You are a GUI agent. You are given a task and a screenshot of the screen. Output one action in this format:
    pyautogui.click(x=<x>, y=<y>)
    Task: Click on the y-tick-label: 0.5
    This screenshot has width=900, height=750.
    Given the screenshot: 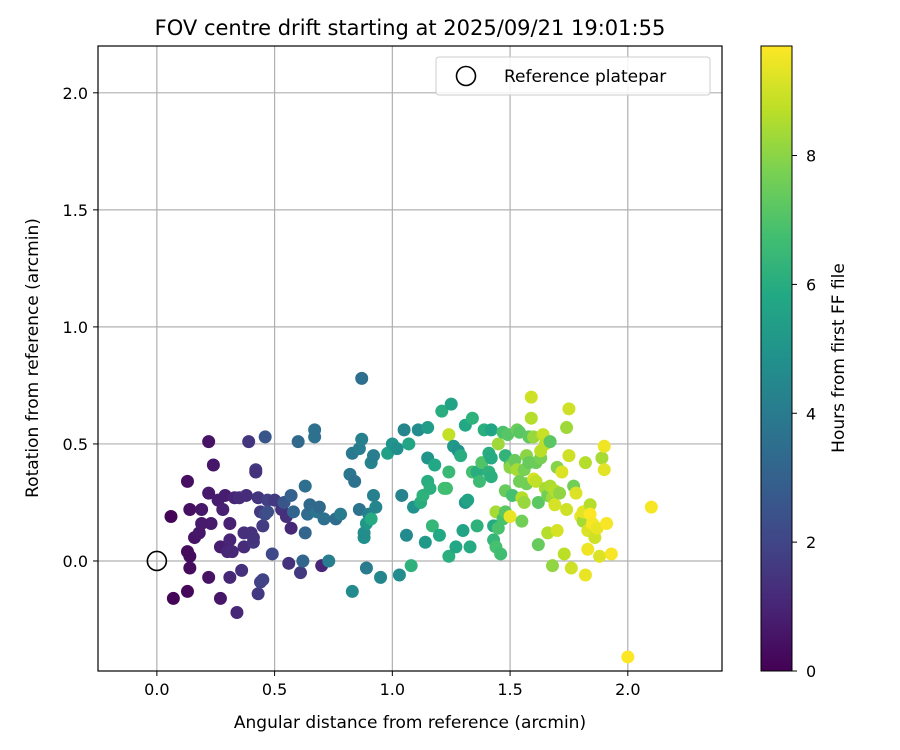 What is the action you would take?
    pyautogui.click(x=75, y=444)
    